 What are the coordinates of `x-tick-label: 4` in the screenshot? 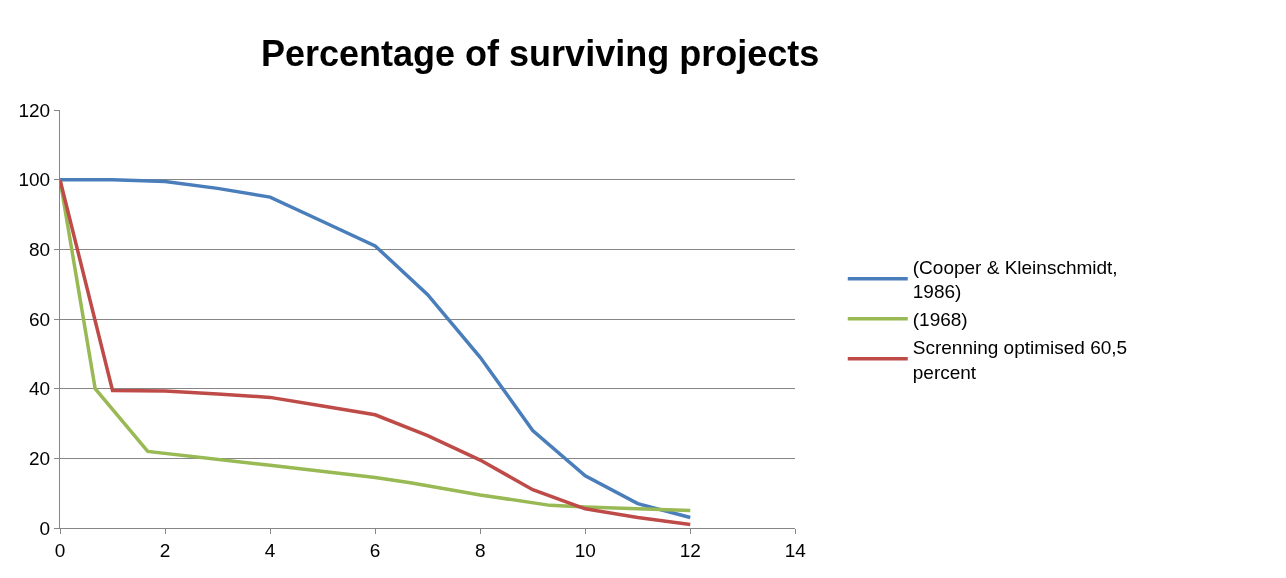 It's located at (270, 550).